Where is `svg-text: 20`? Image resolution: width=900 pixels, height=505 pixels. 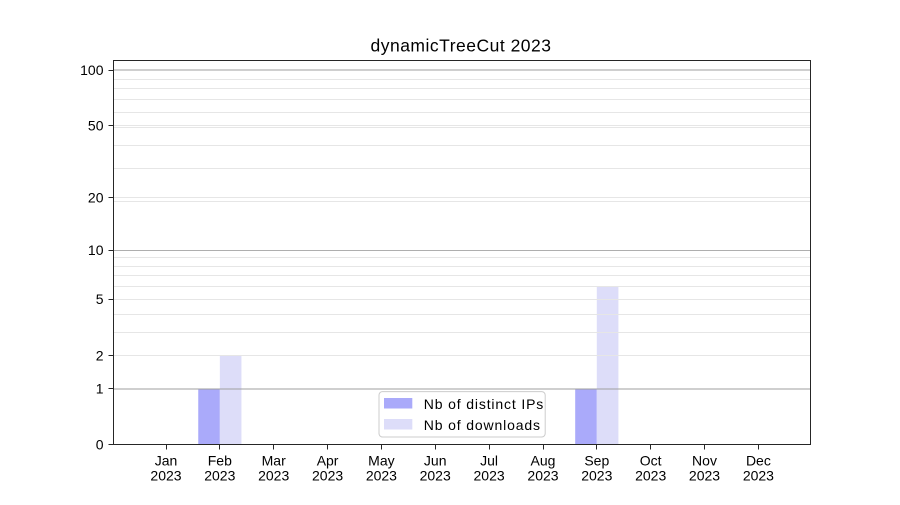 svg-text: 20 is located at coordinates (96, 197).